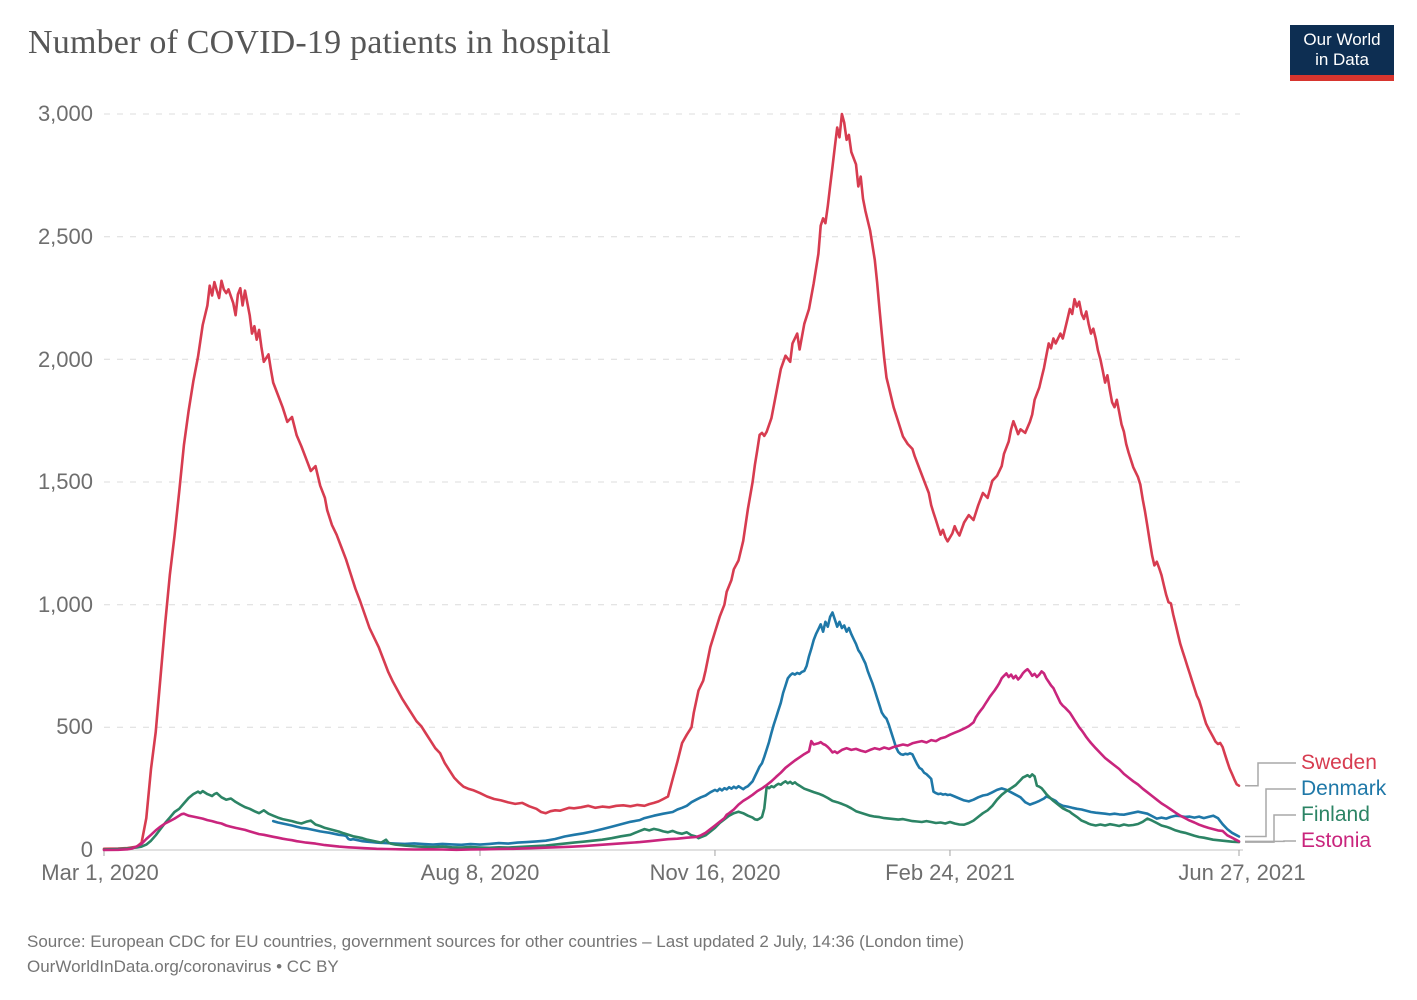 This screenshot has height=1000, width=1417. What do you see at coordinates (1270, 828) in the screenshot?
I see `legend-connector-finland` at bounding box center [1270, 828].